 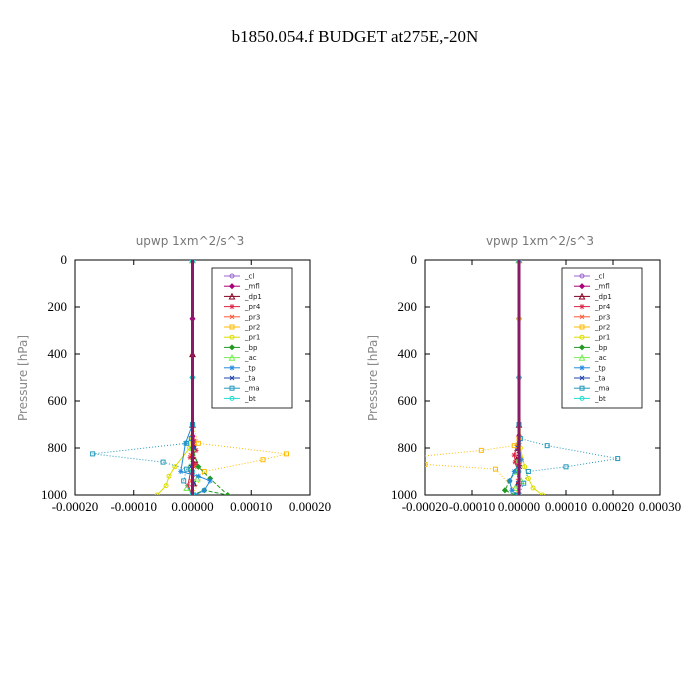 What do you see at coordinates (472, 506) in the screenshot?
I see `x-tick-label: -0.00010` at bounding box center [472, 506].